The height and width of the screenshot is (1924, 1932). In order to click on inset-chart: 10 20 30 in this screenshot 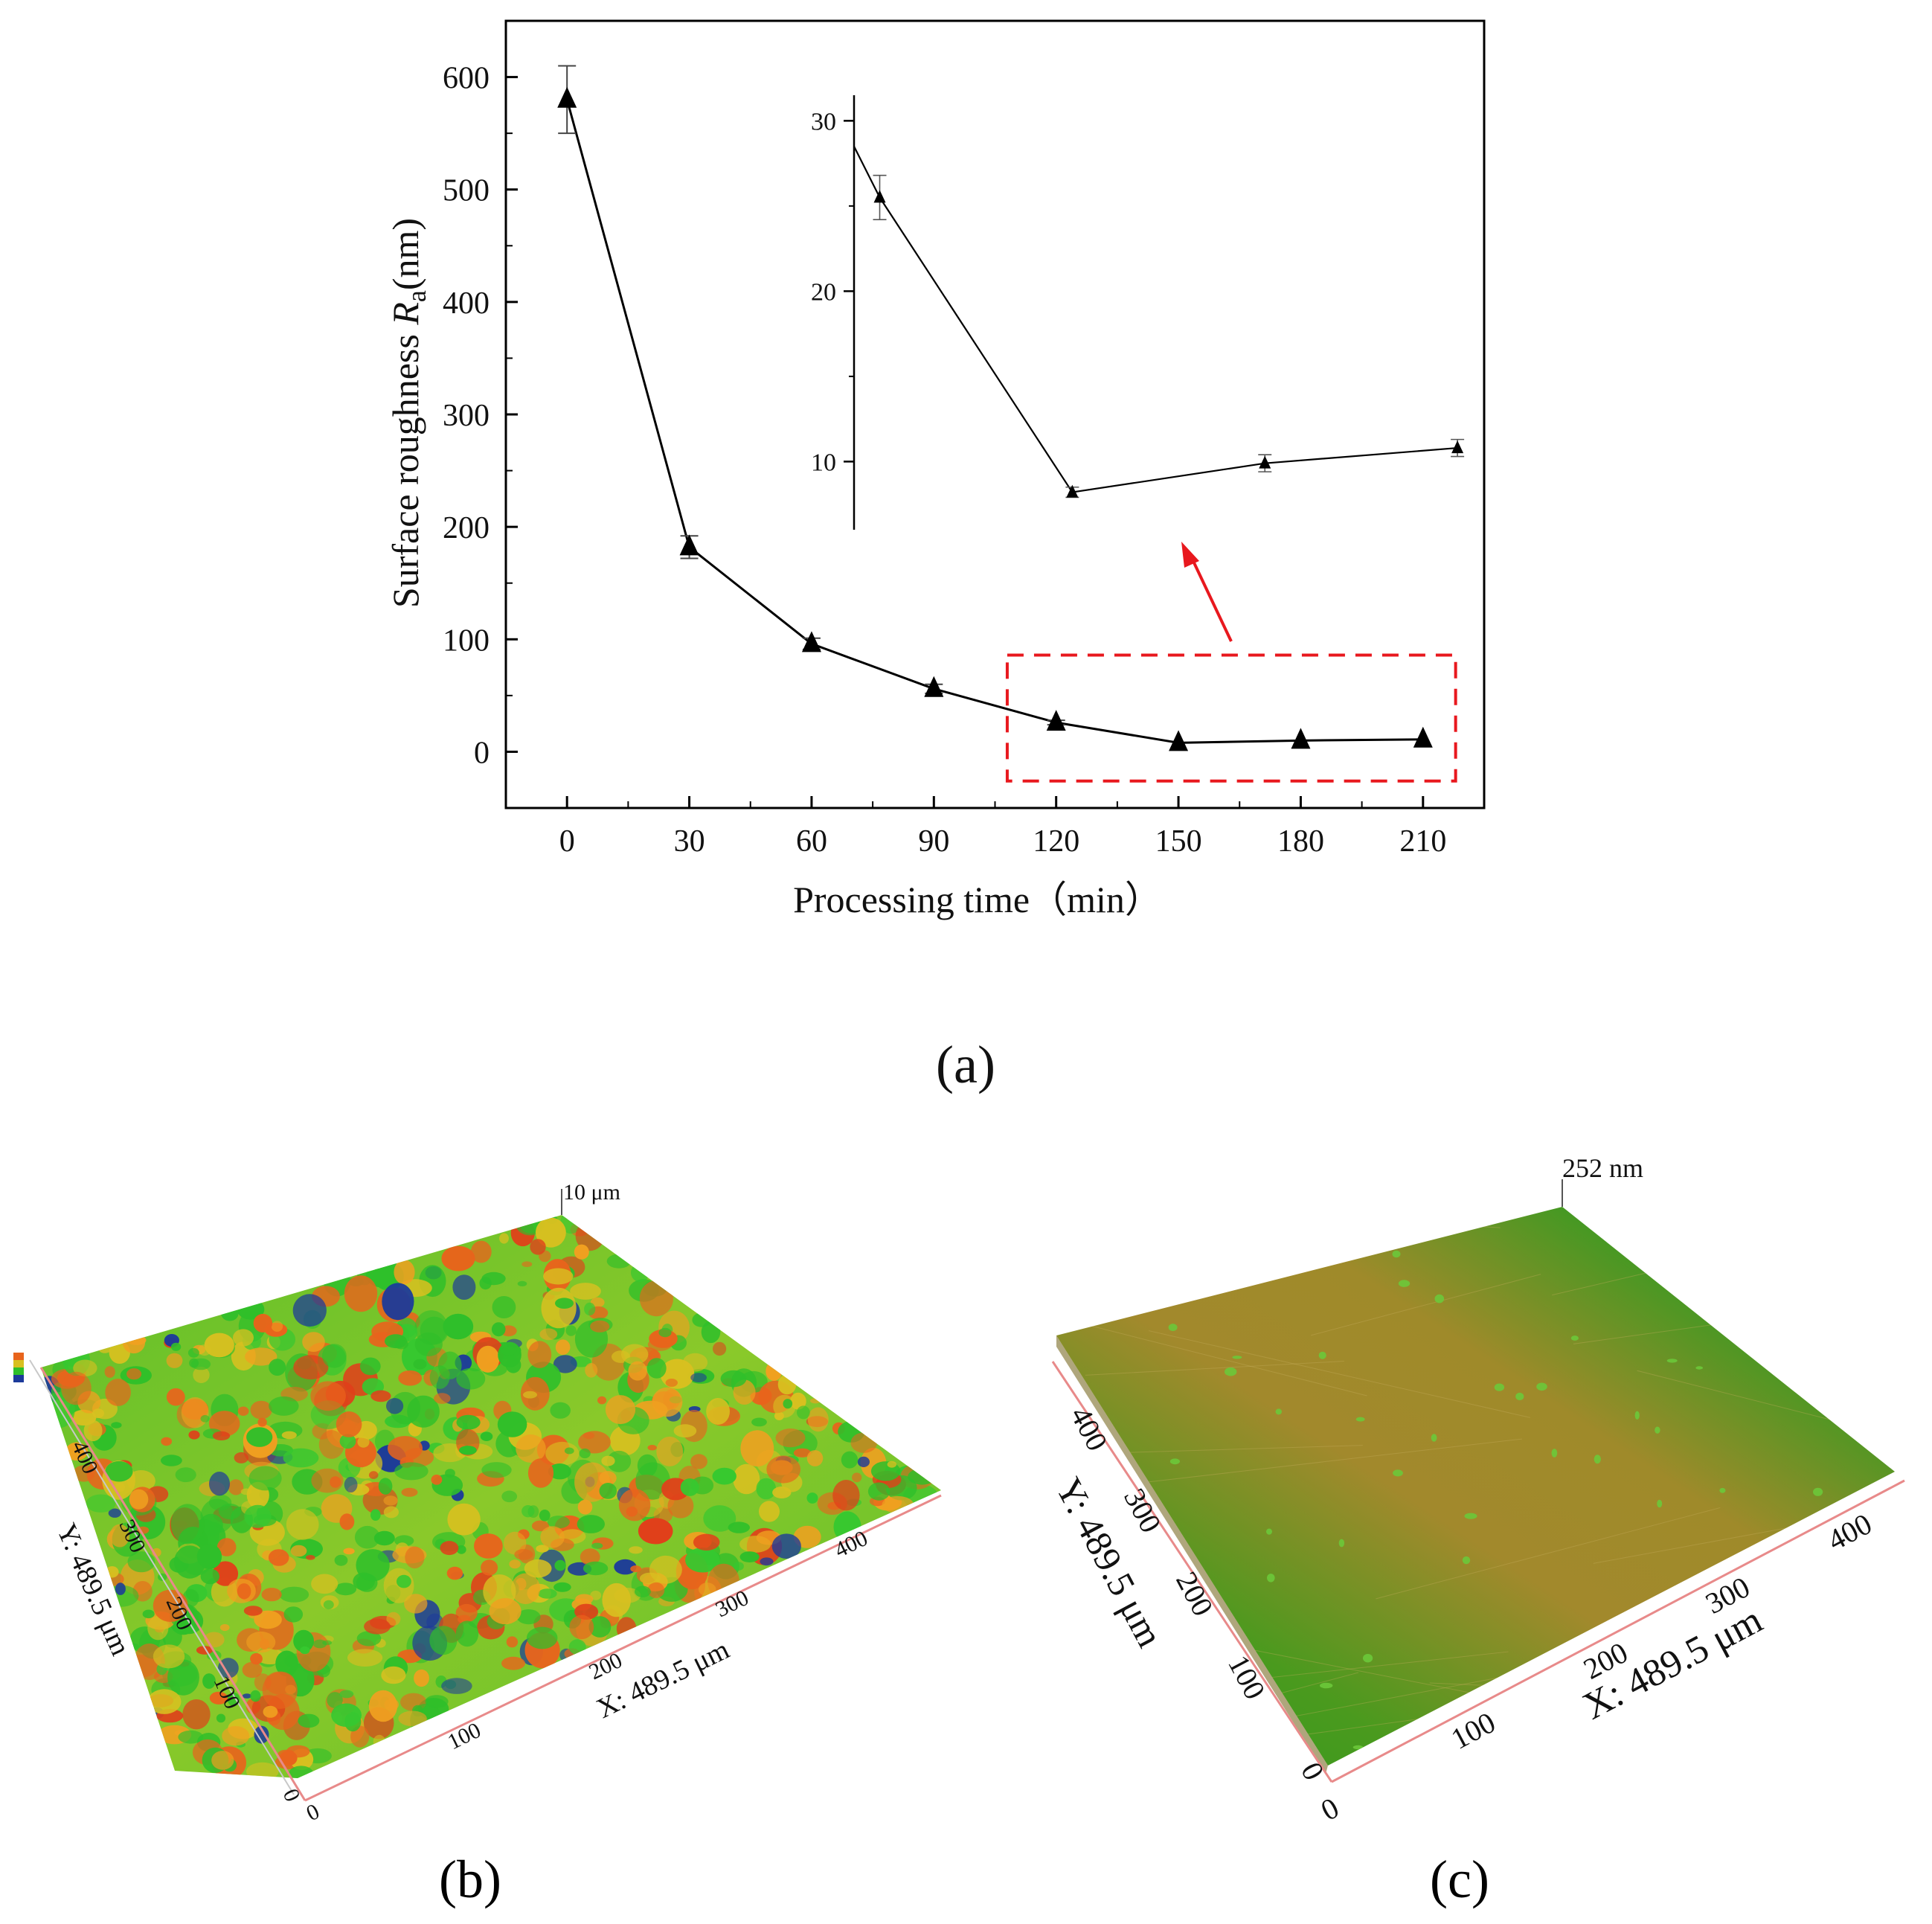, I will do `click(1138, 312)`.